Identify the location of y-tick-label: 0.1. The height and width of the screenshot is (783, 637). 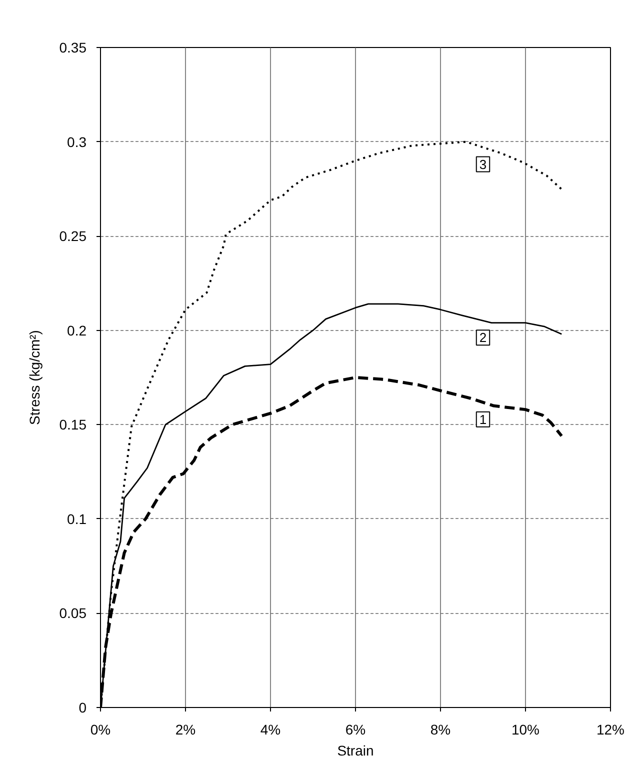
(77, 518).